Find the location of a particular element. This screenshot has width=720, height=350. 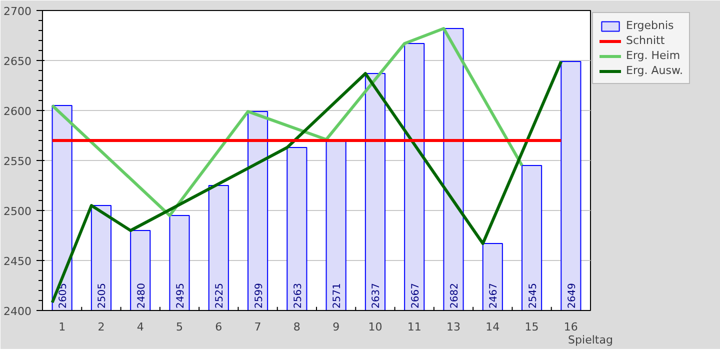

data-label: 2637 is located at coordinates (376, 295).